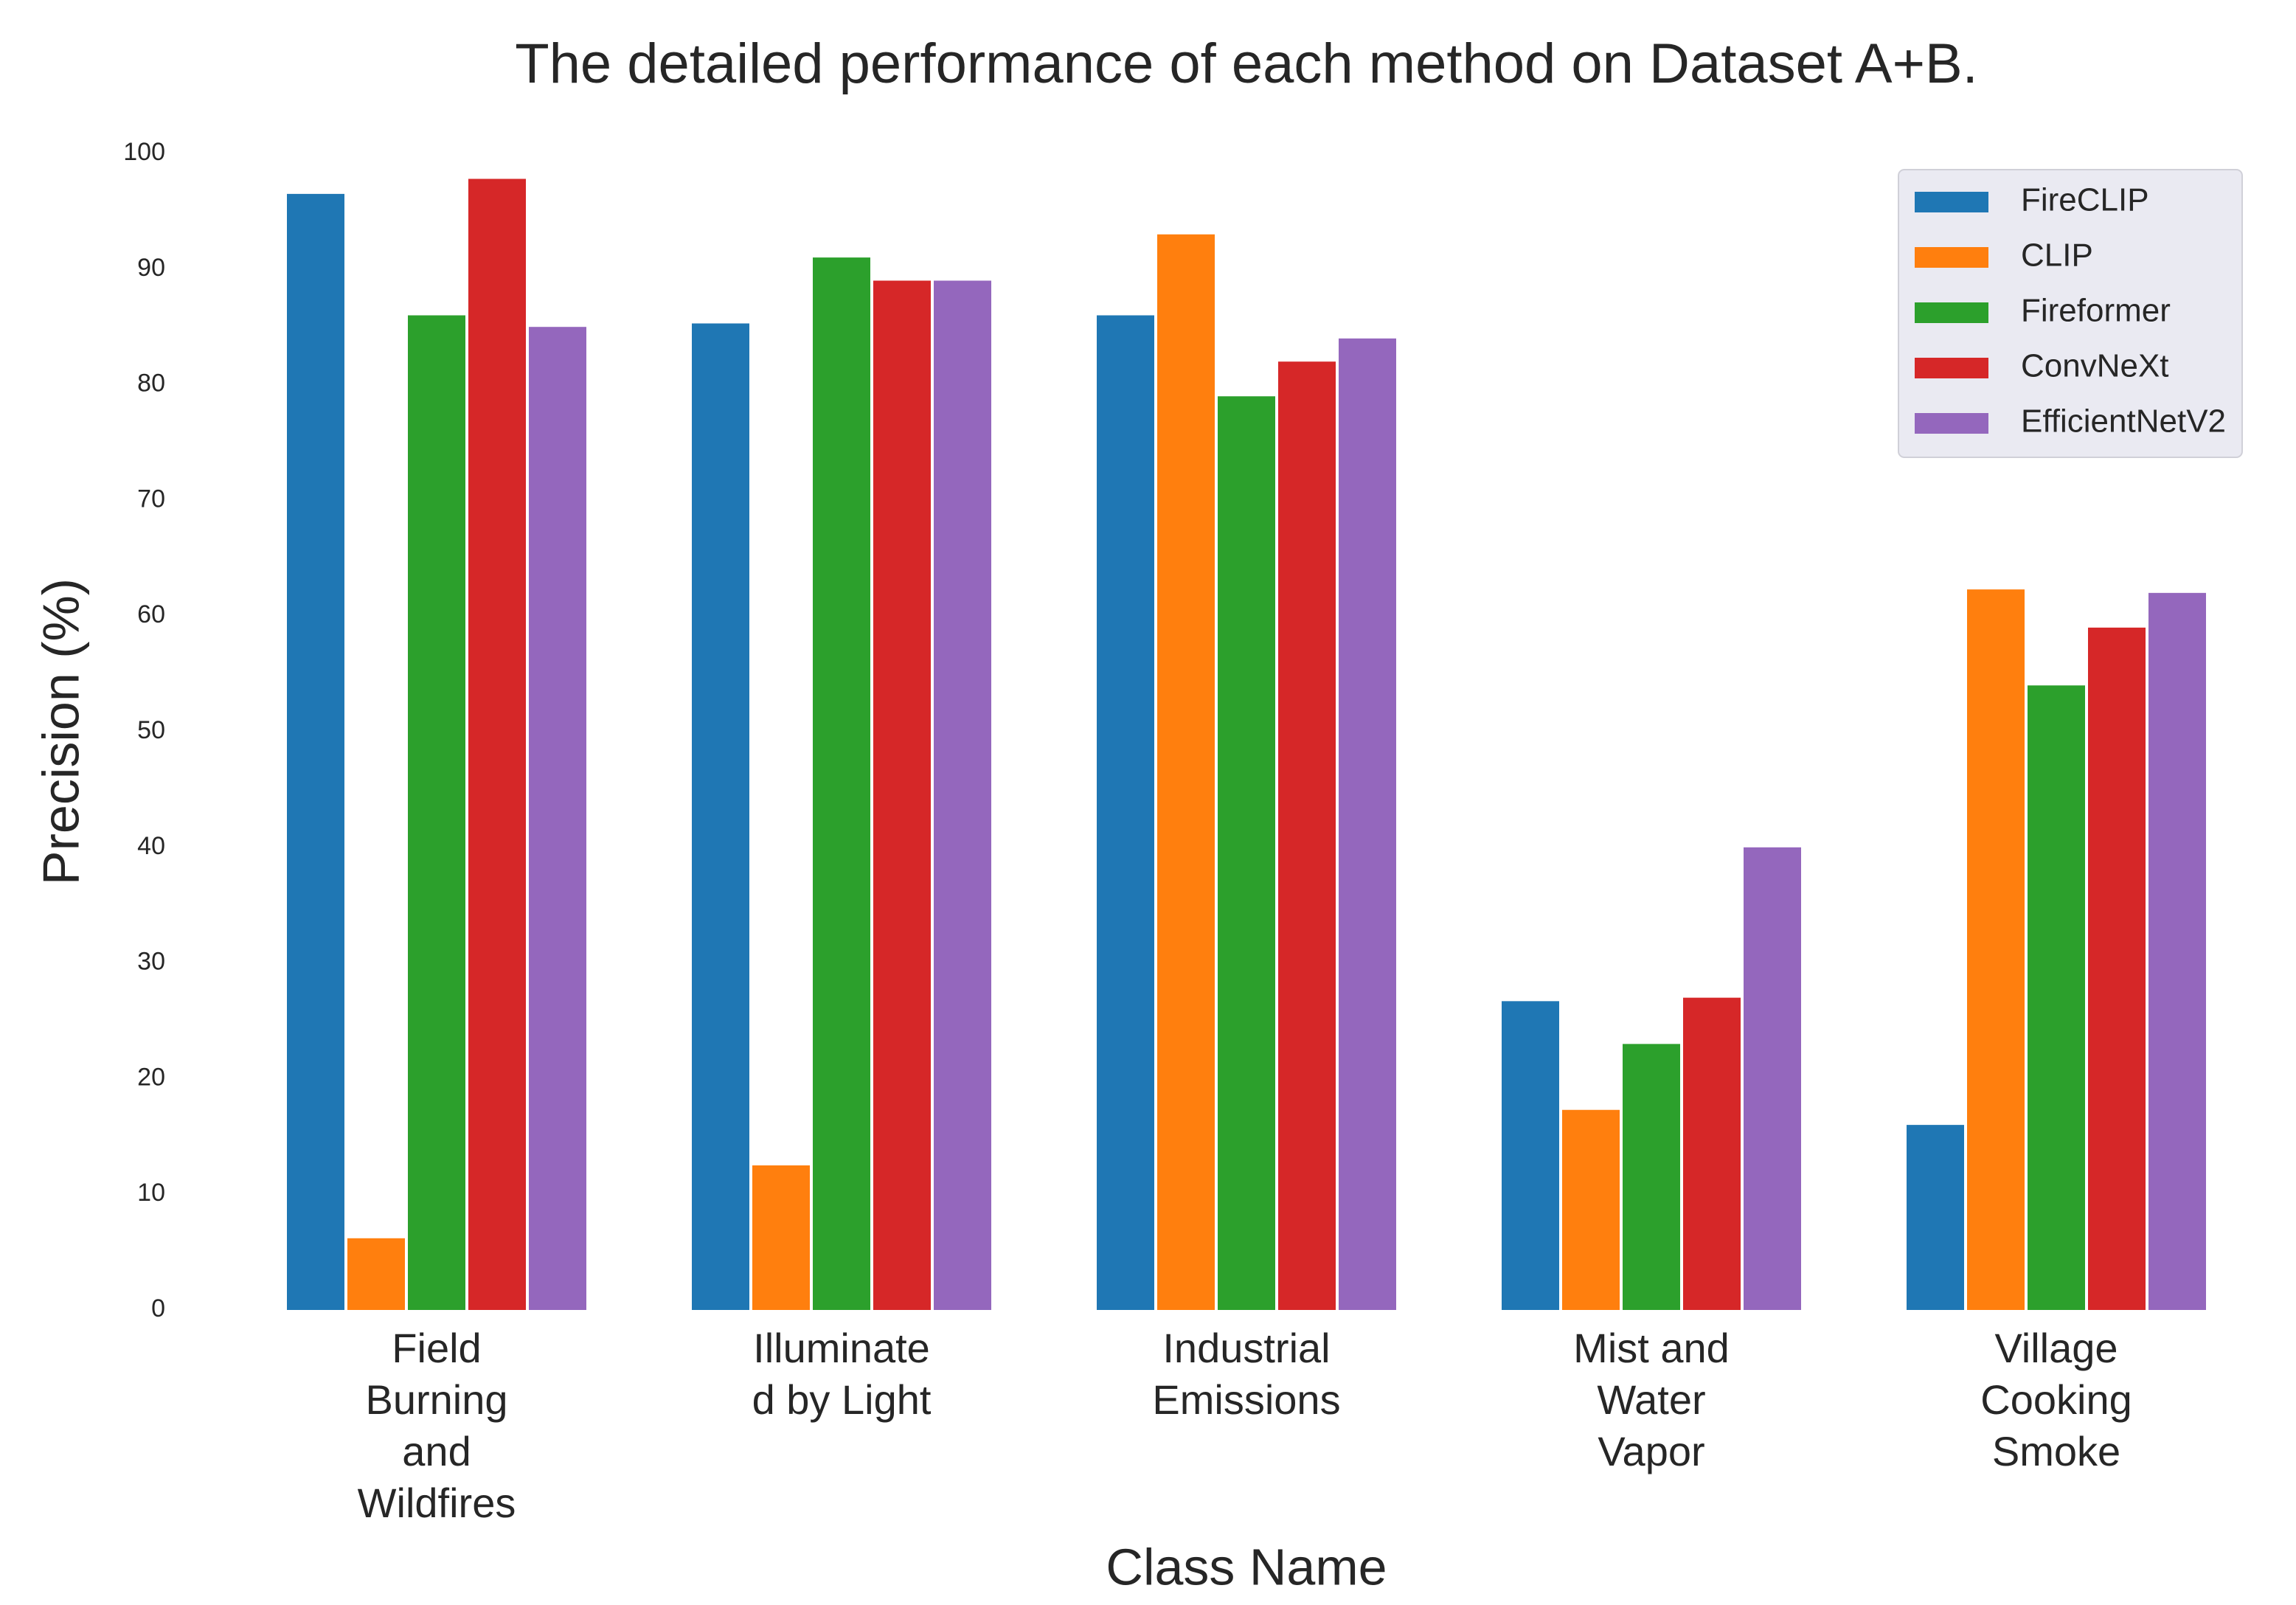 The width and height of the screenshot is (2296, 1605). Describe the element at coordinates (151, 499) in the screenshot. I see `y-tick-label: 70` at that location.